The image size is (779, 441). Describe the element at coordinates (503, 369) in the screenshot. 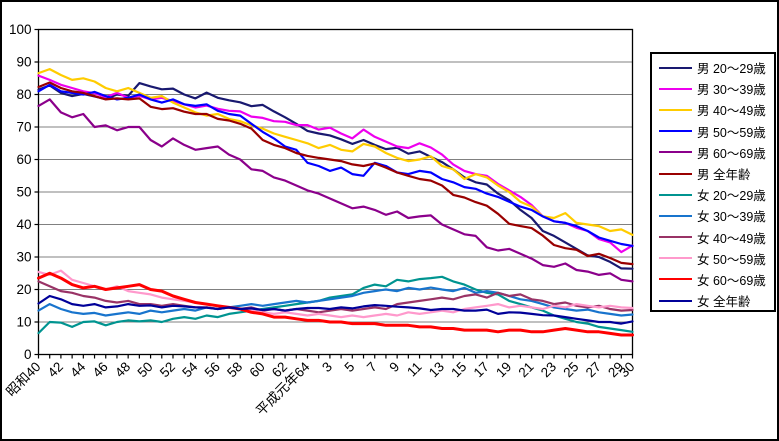

I see `x-axis-label: 19` at that location.